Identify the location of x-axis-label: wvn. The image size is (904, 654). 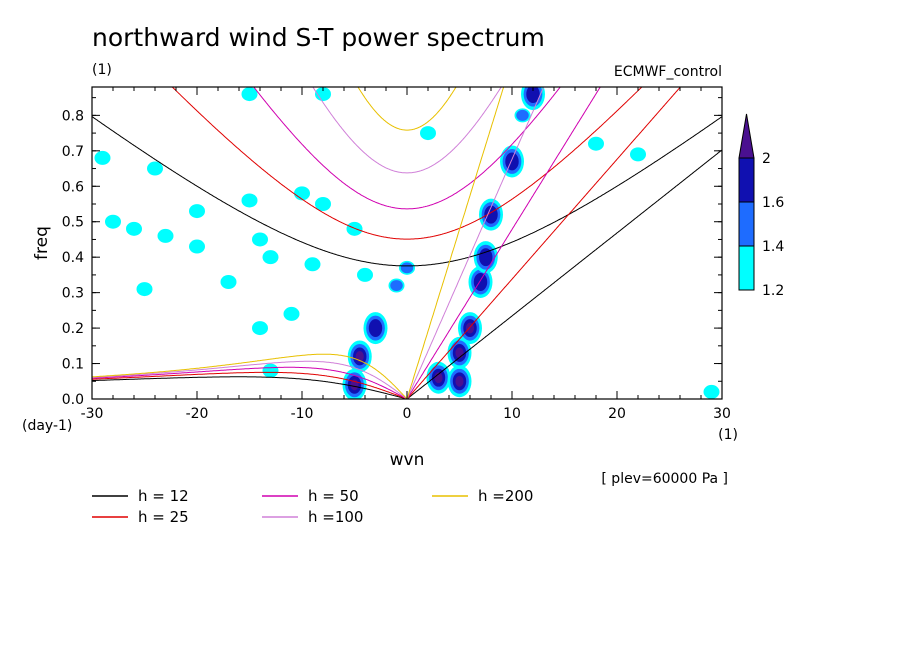
(407, 460).